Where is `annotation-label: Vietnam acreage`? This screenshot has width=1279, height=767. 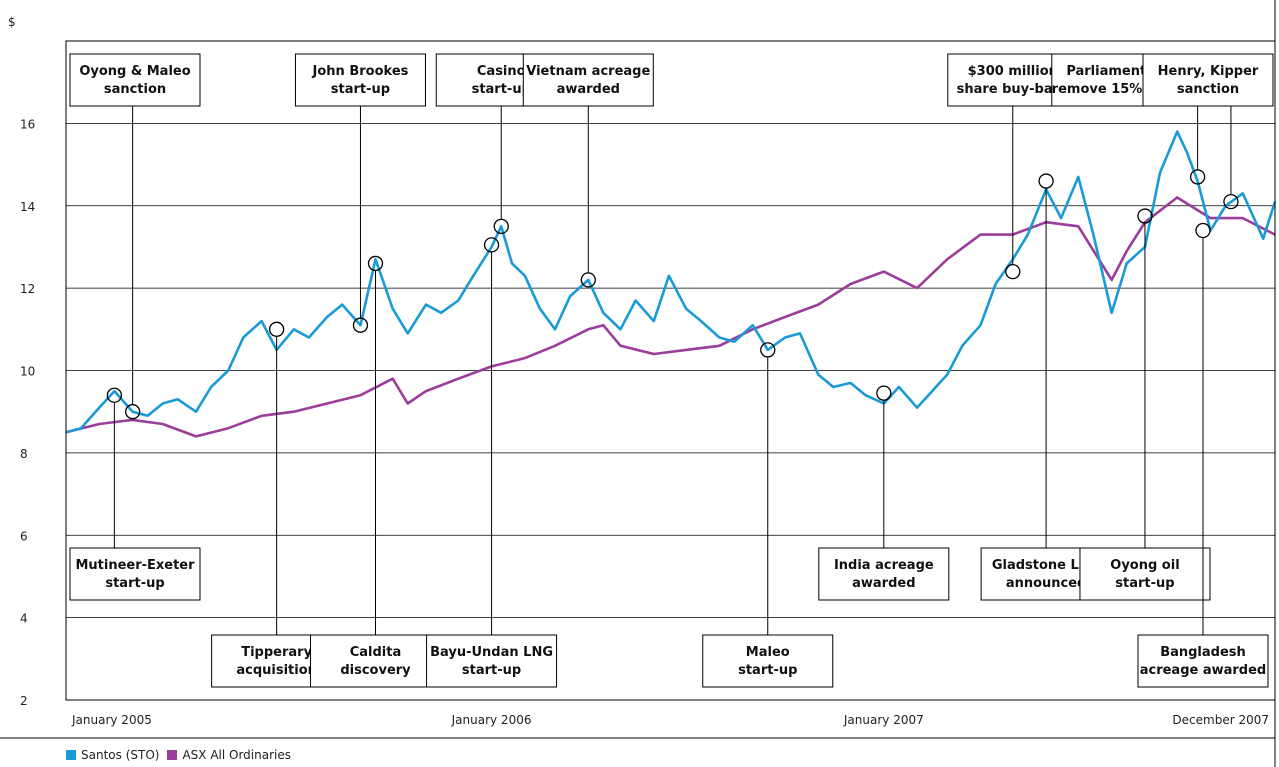
annotation-label: Vietnam acreage is located at coordinates (588, 71).